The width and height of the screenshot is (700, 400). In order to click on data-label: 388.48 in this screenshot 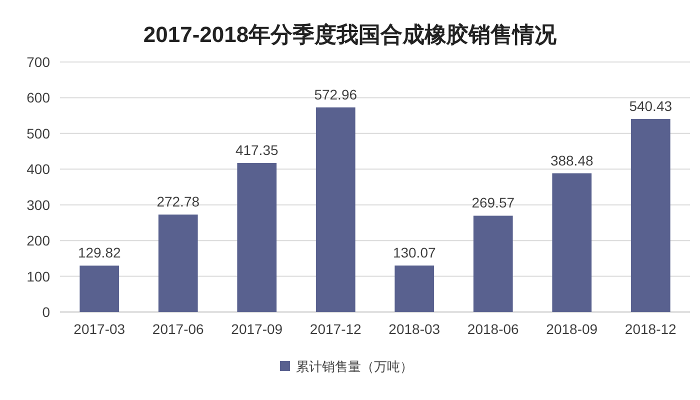, I will do `click(572, 160)`.